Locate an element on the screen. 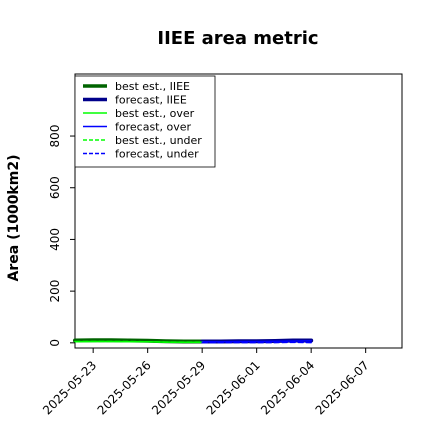 The width and height of the screenshot is (440, 440). legend-label: forecast, under is located at coordinates (157, 154).